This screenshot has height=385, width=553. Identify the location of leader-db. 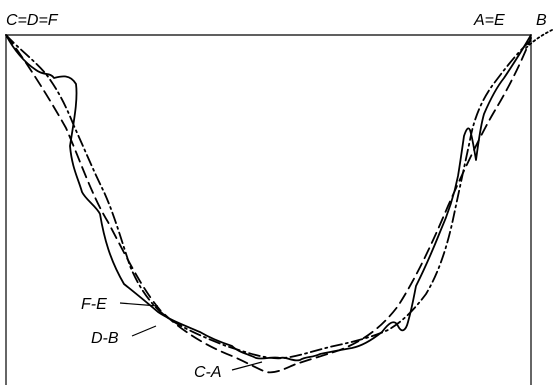
(144, 331).